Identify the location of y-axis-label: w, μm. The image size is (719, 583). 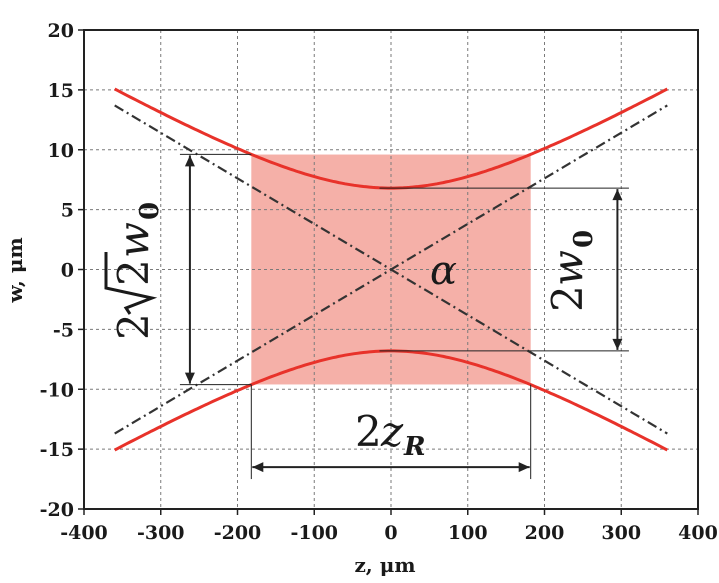
(15, 270).